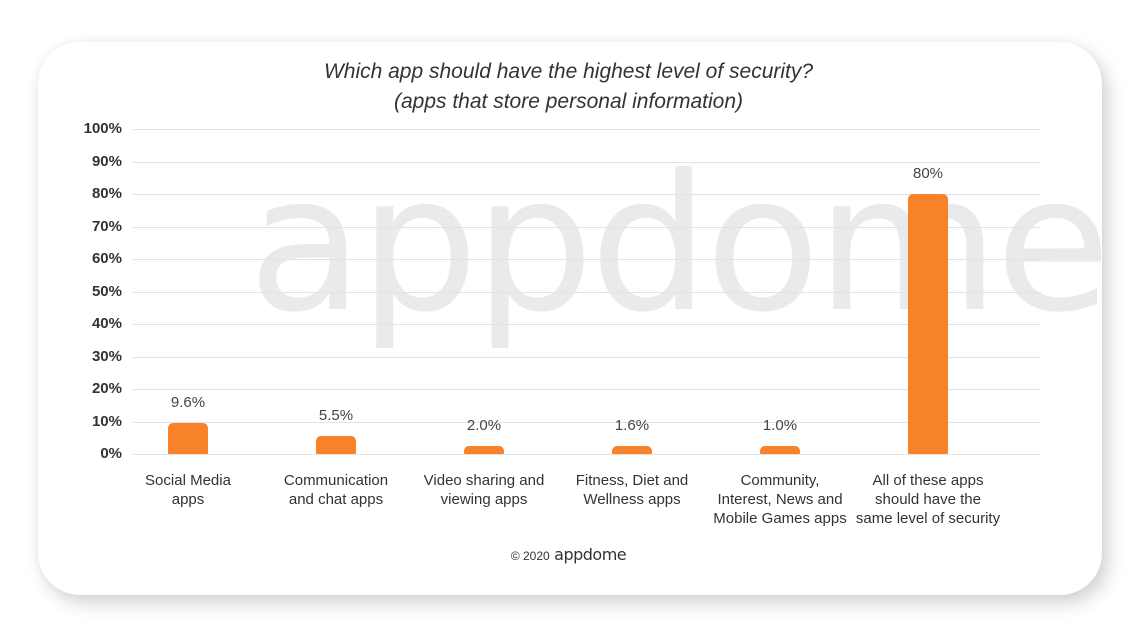  I want to click on x-category-label: Communication and chat apps, so click(336, 490).